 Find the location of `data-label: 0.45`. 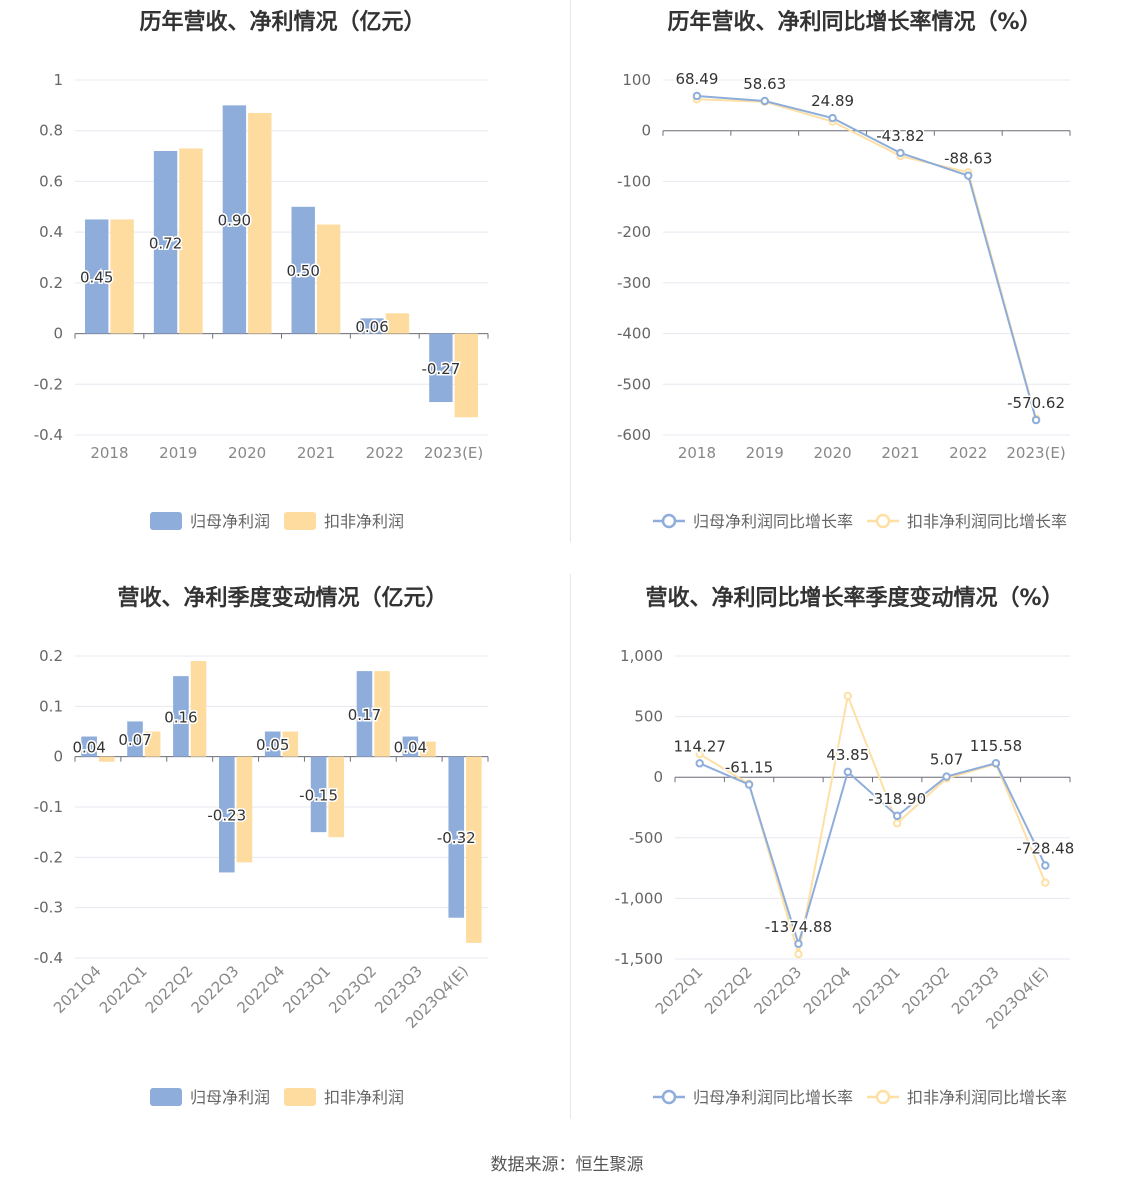

data-label: 0.45 is located at coordinates (96, 278).